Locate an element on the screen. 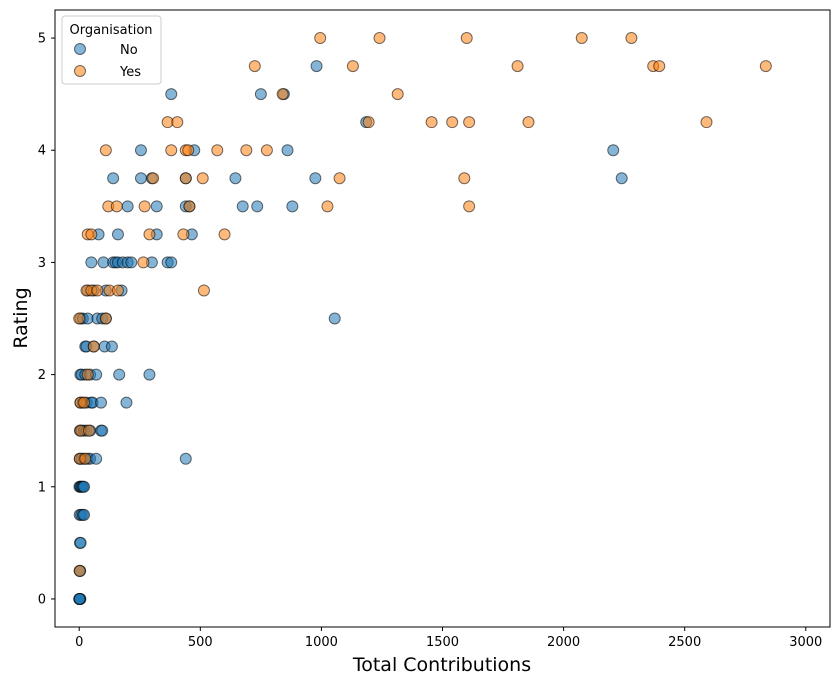 Image resolution: width=839 pixels, height=685 pixels. legend-box is located at coordinates (111, 50).